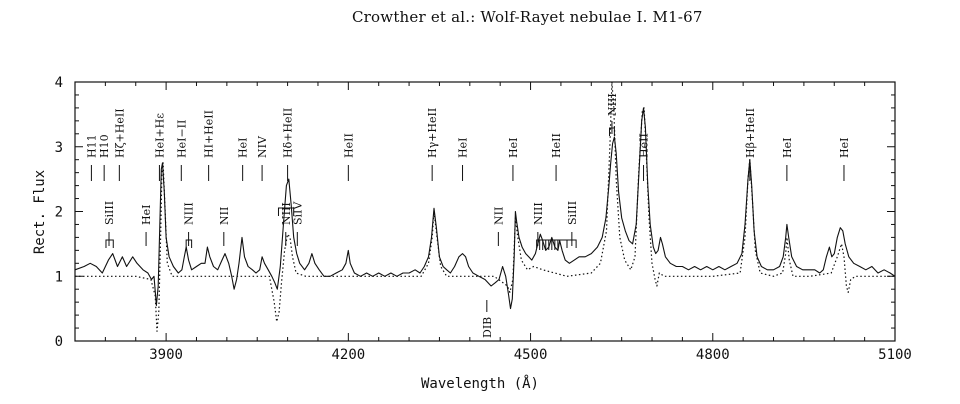 This screenshot has width=960, height=404. What do you see at coordinates (40, 212) in the screenshot?
I see `y-axis-title: Rect. Flux` at bounding box center [40, 212].